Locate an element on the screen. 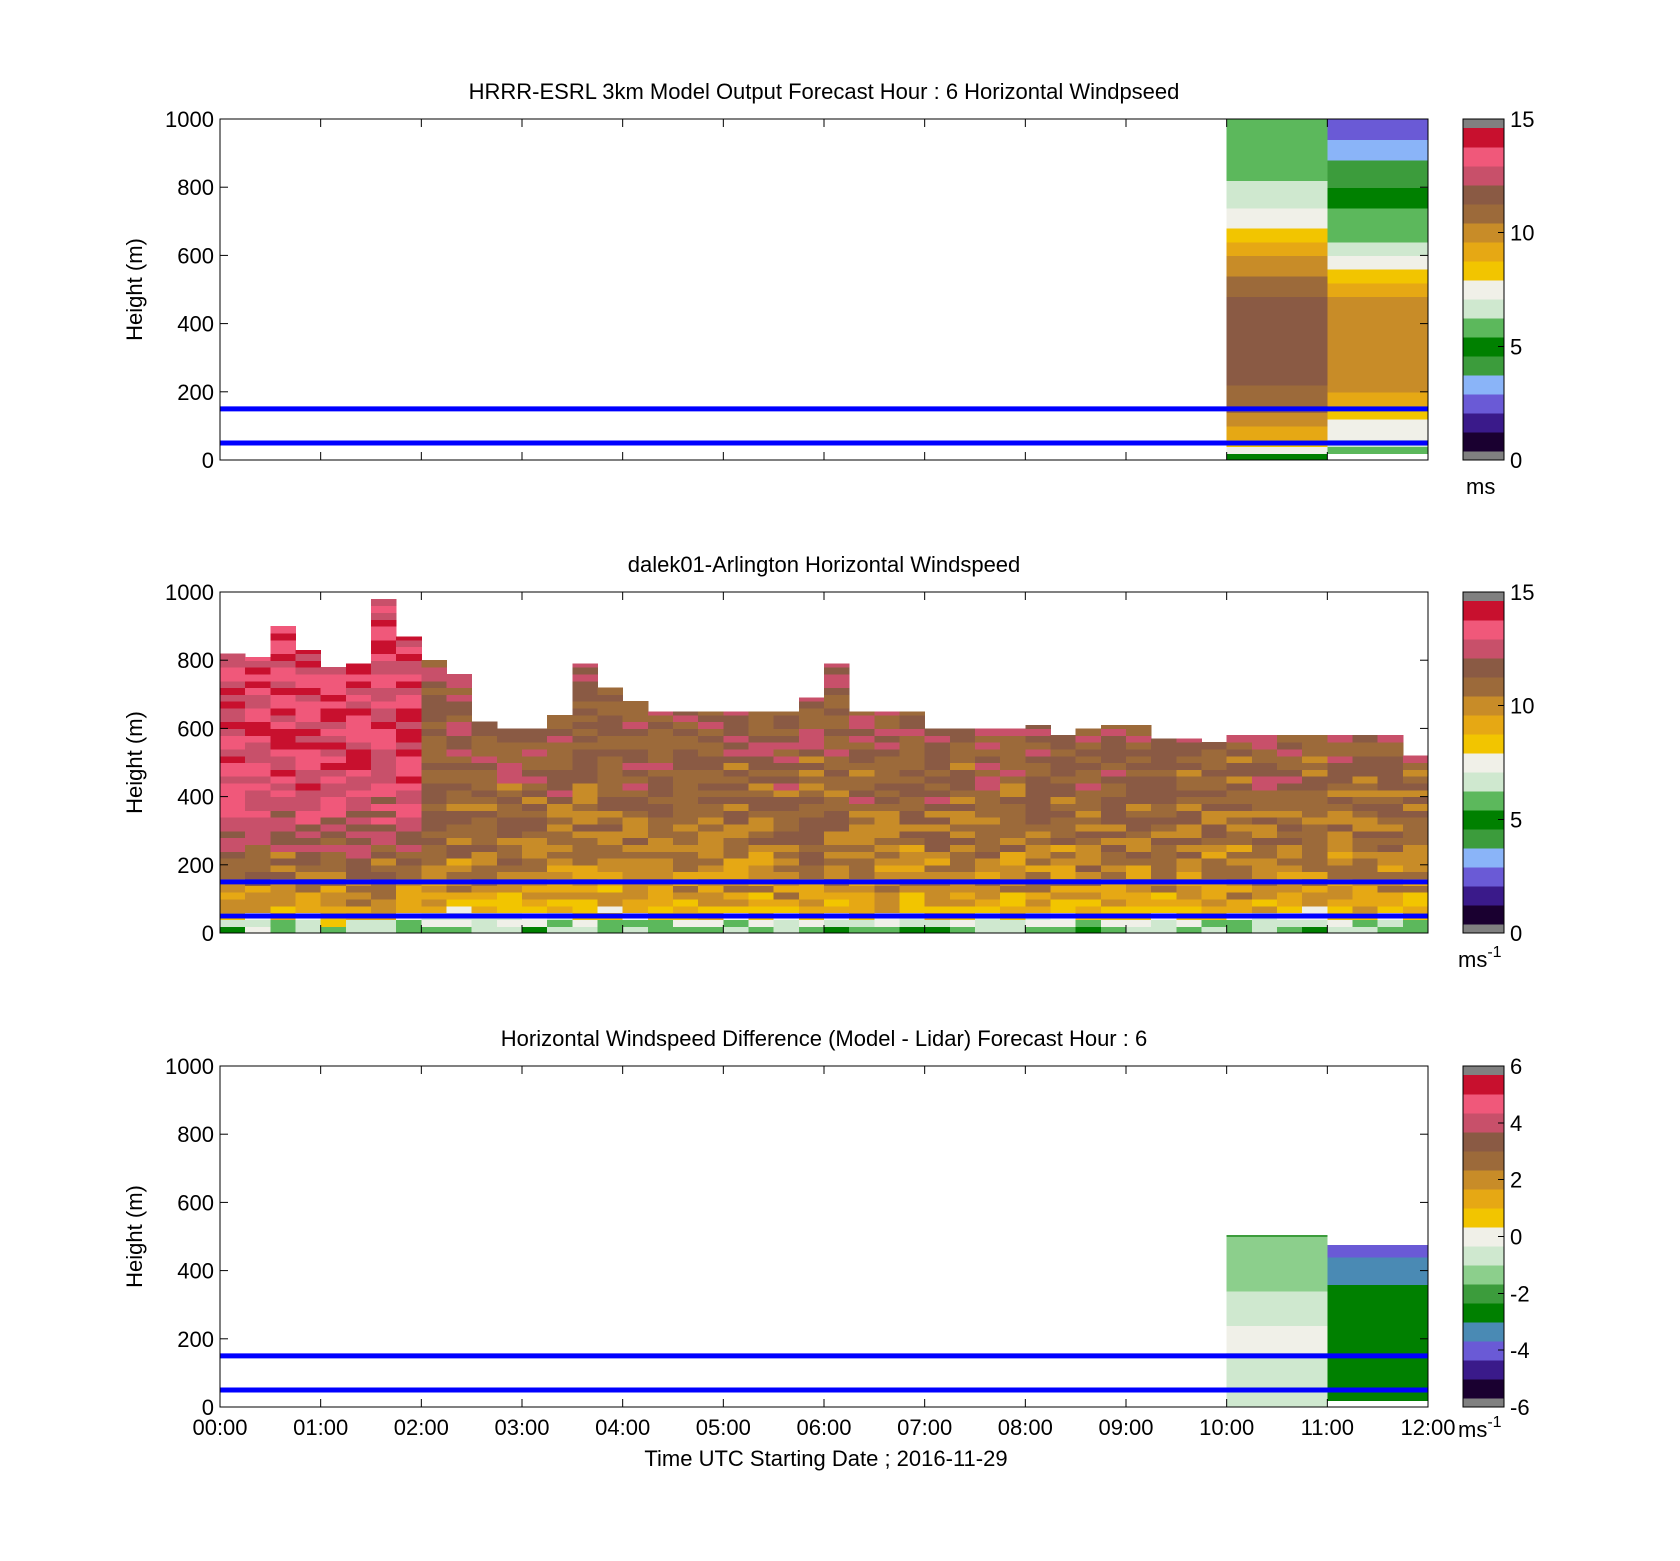 The height and width of the screenshot is (1561, 1680). x-tick-label: 03:00 is located at coordinates (521, 1427).